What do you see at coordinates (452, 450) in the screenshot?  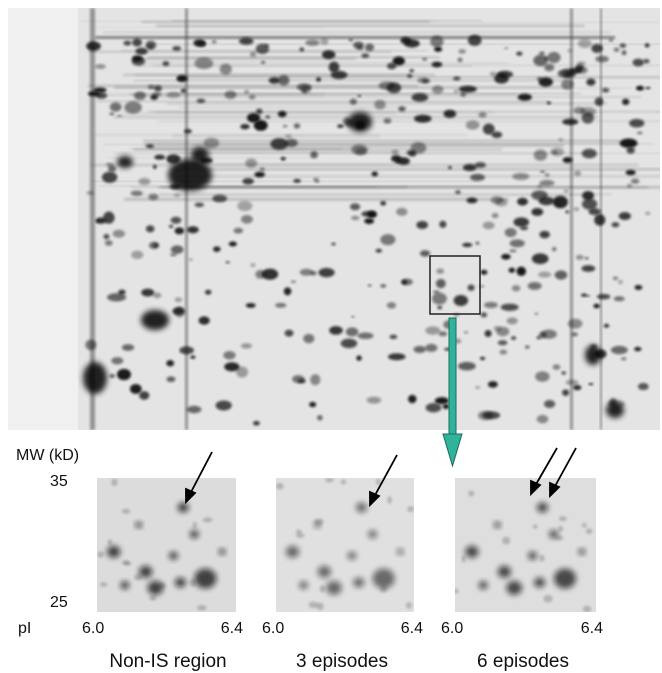 I see `zoom-arrow-head` at bounding box center [452, 450].